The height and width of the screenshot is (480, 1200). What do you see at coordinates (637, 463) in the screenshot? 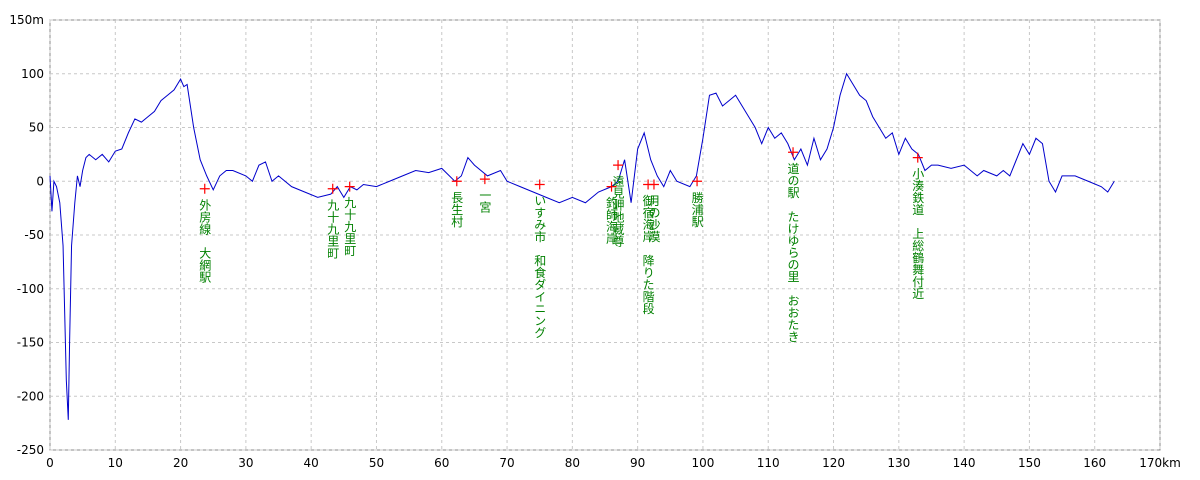
I see `x-tick-label: 90` at bounding box center [637, 463].